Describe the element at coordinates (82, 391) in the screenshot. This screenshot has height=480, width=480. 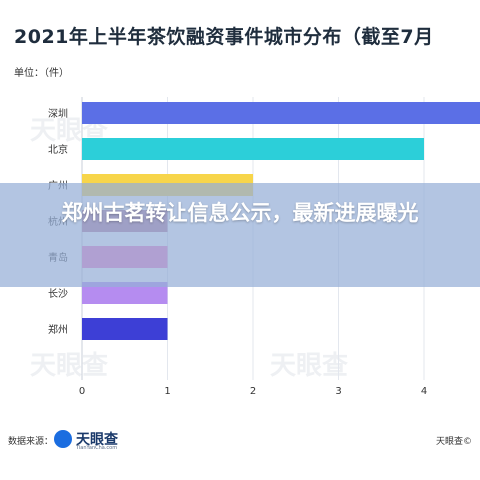
I see `x-tick-label: 0` at that location.